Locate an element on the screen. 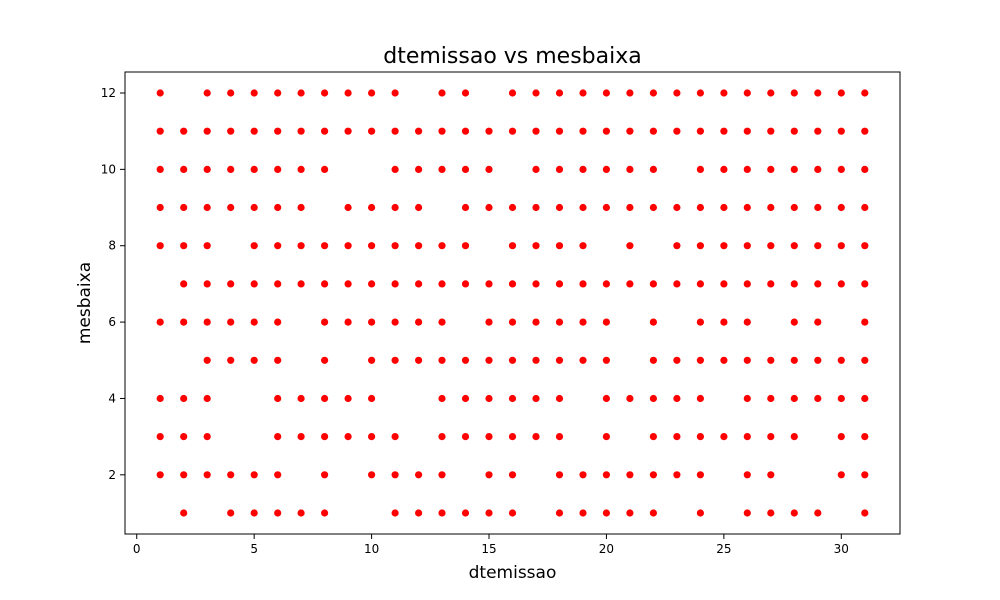 The image size is (1000, 600). y-tick-label: 2 is located at coordinates (112, 475).